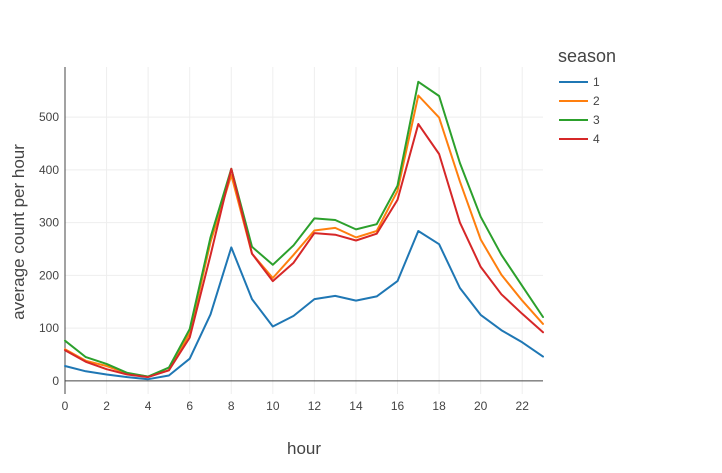 The width and height of the screenshot is (722, 473). What do you see at coordinates (587, 56) in the screenshot?
I see `legend-title: season` at bounding box center [587, 56].